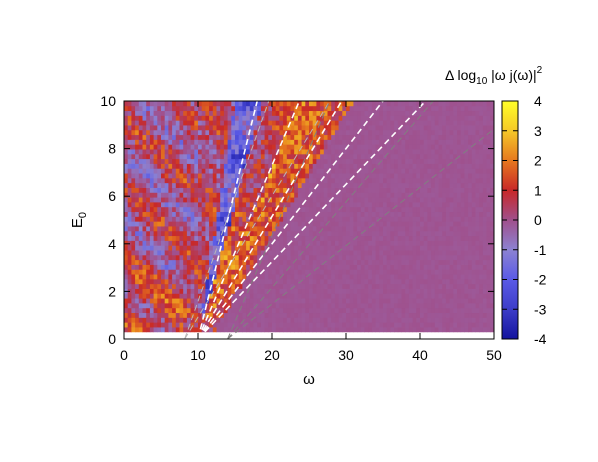 This screenshot has width=598, height=462. What do you see at coordinates (538, 161) in the screenshot?
I see `colorbar-tick-label: 2` at bounding box center [538, 161].